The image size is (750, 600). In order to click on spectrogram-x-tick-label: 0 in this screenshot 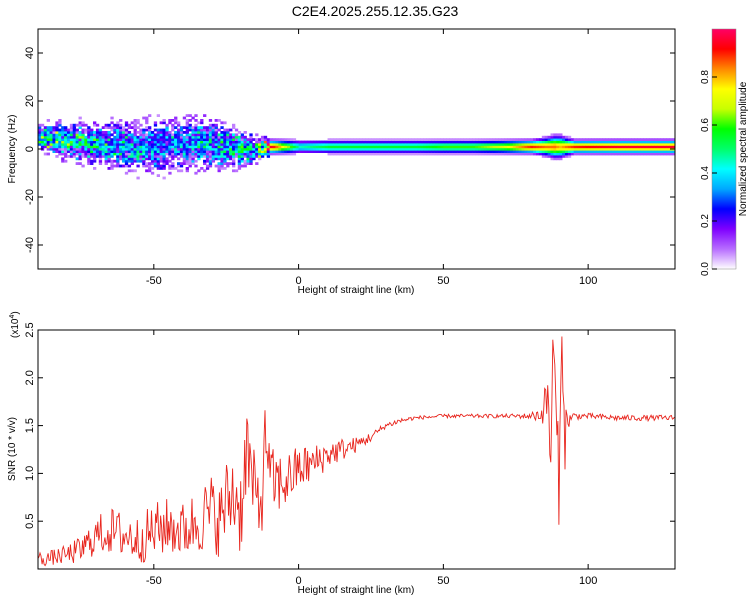, I will do `click(299, 281)`.